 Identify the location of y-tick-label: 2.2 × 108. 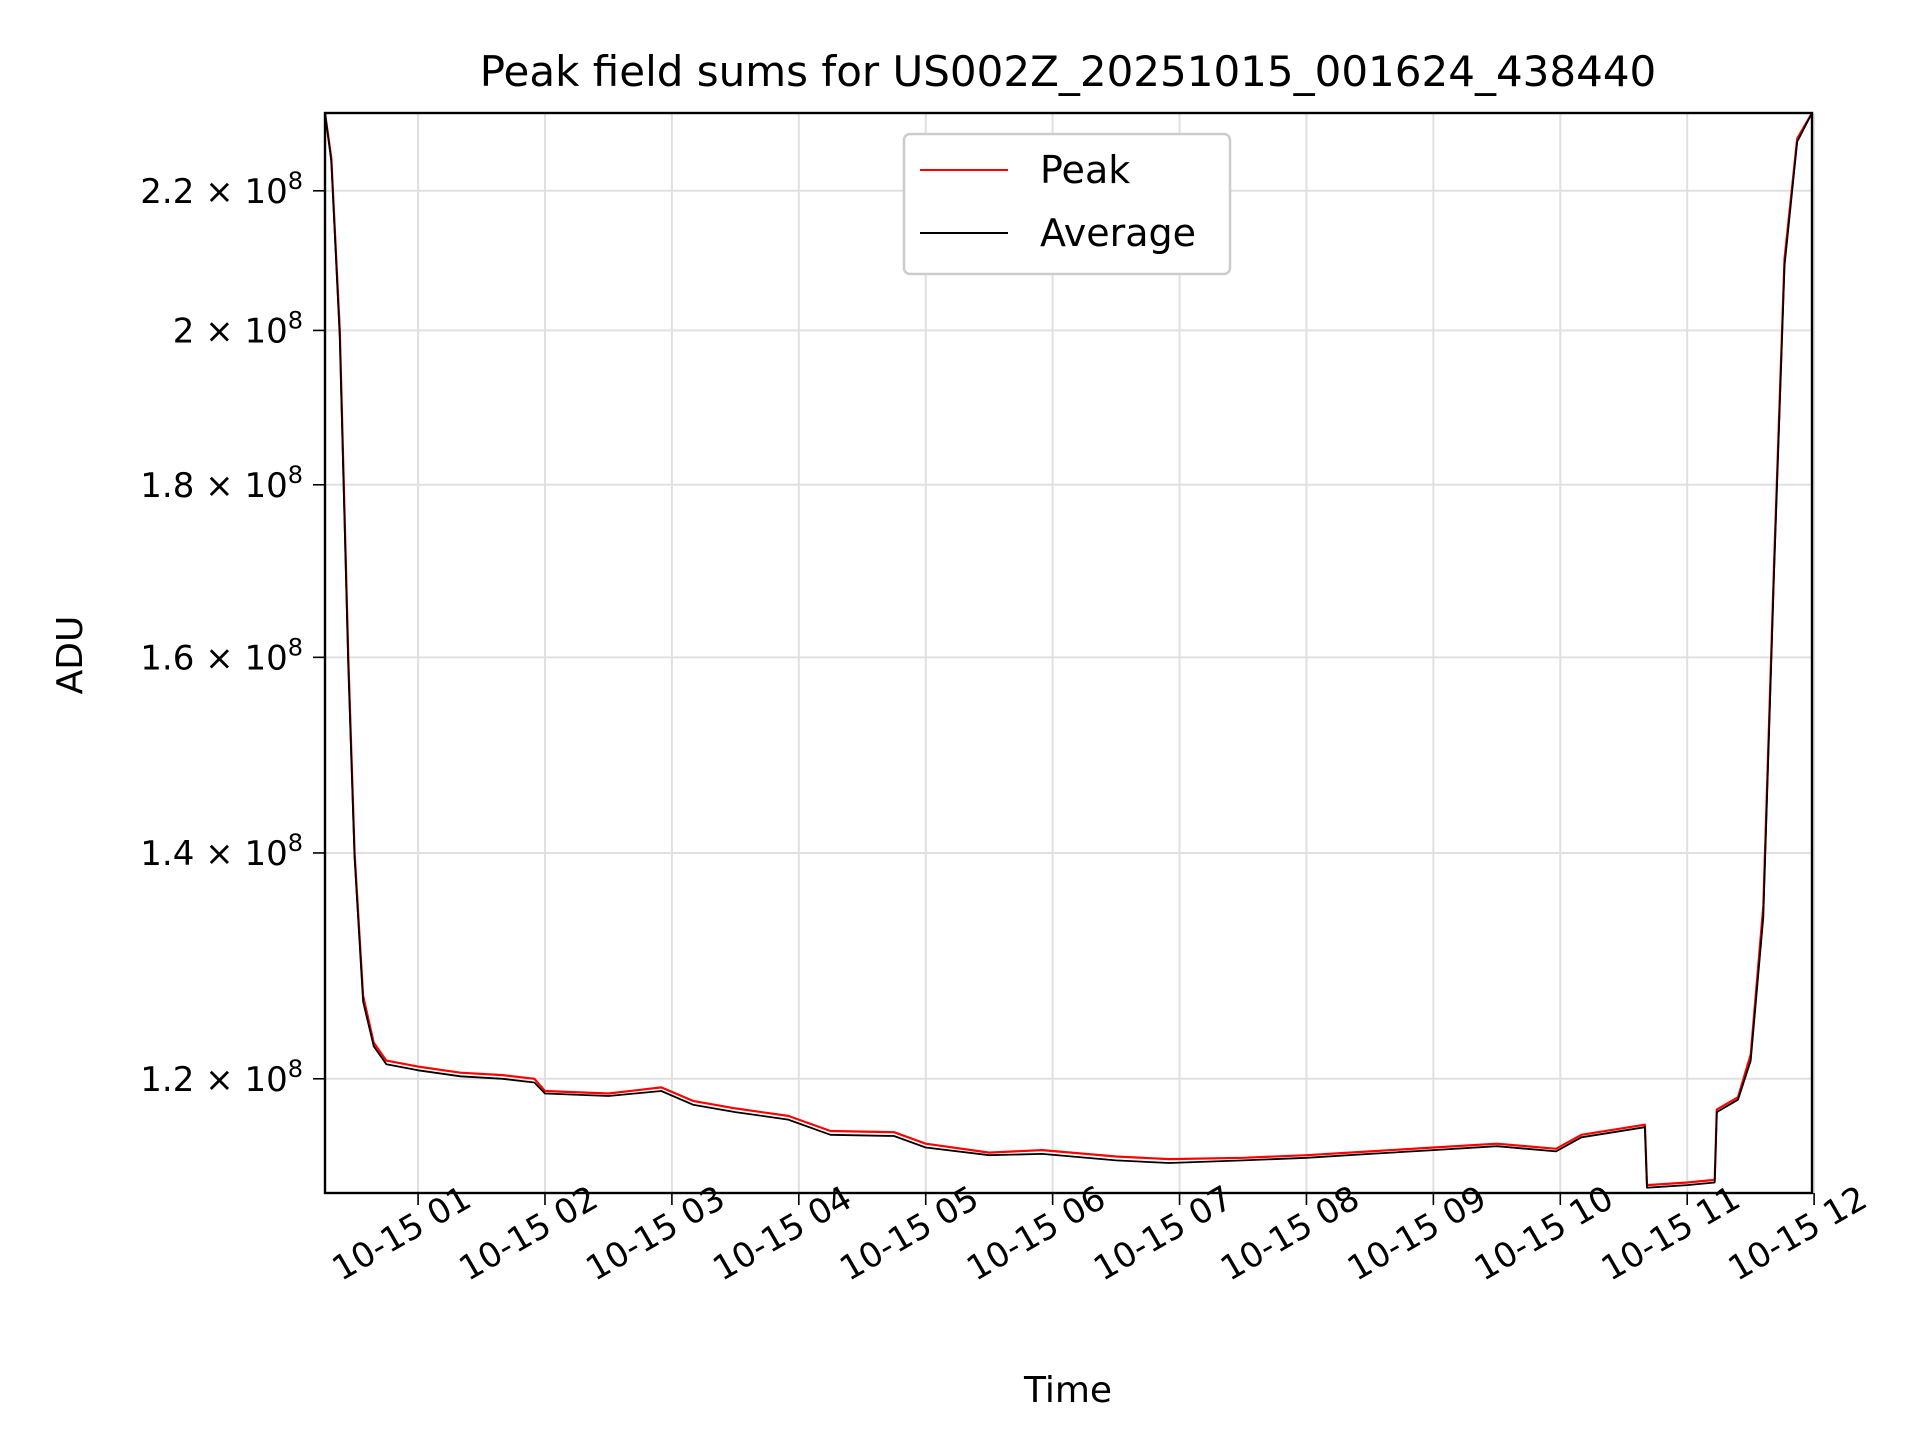
(221, 189).